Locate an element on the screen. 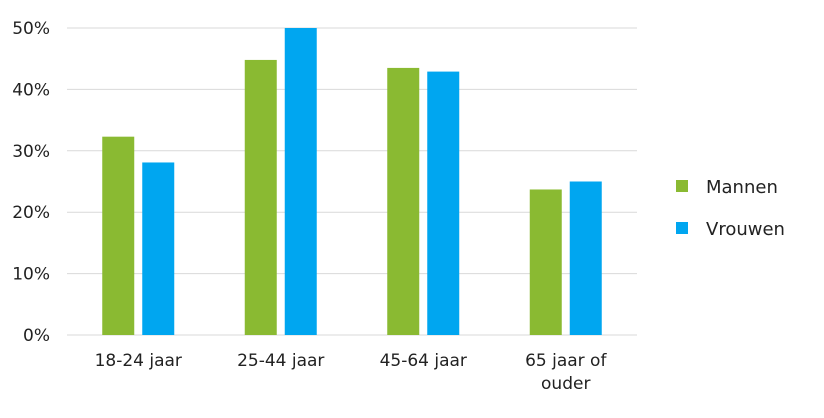  bar-mannen-2: Mannen 25-44 jaar: 44.8% is located at coordinates (260, 197).